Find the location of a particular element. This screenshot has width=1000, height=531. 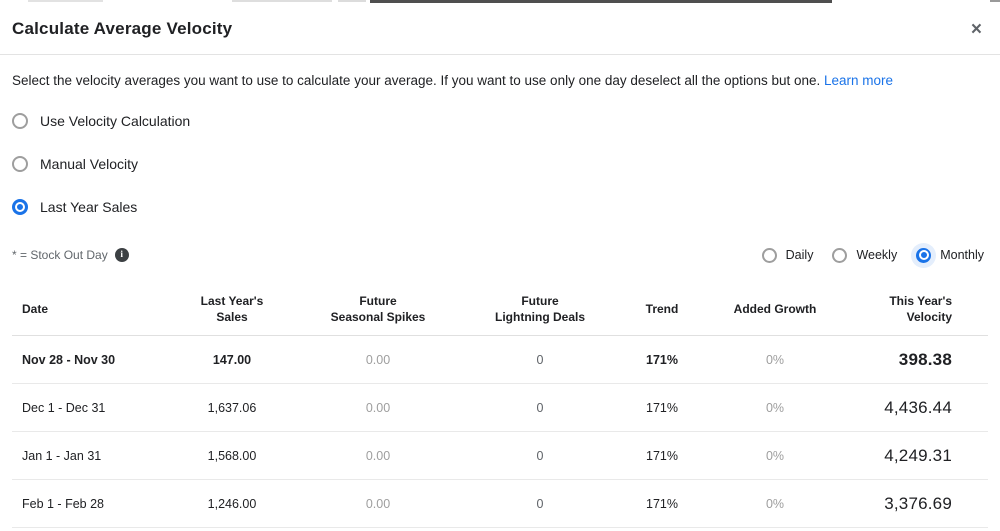

column-header-trend: Trend is located at coordinates (662, 308).